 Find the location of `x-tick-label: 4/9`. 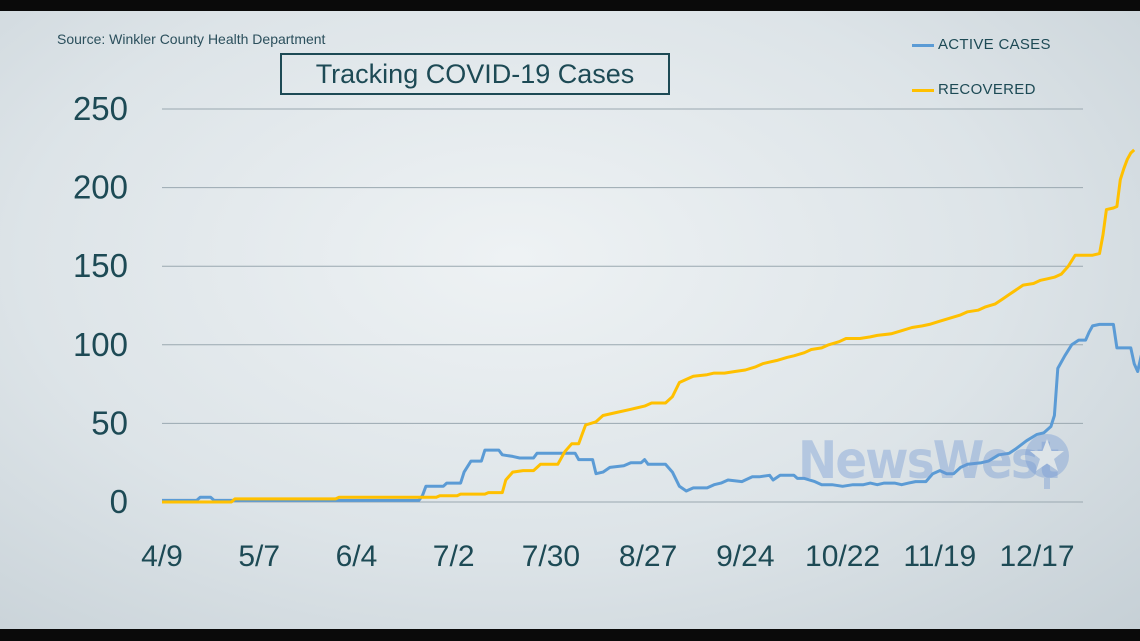

x-tick-label: 4/9 is located at coordinates (162, 556).